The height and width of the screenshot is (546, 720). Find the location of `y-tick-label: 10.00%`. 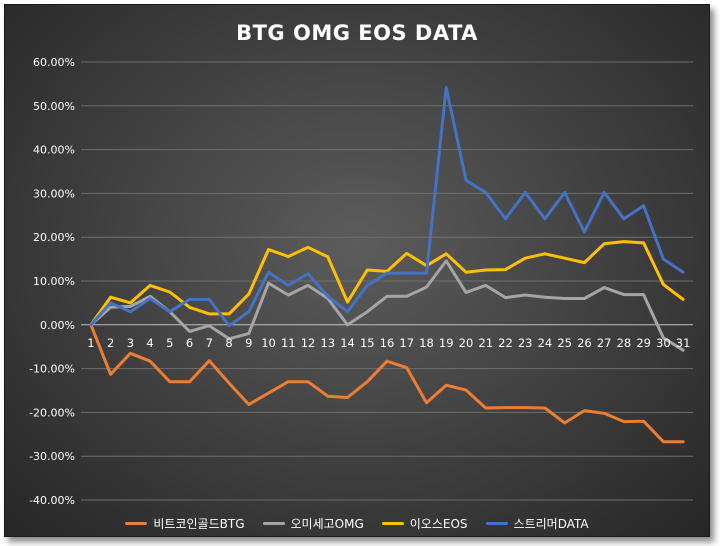

y-tick-label: 10.00% is located at coordinates (54, 281).